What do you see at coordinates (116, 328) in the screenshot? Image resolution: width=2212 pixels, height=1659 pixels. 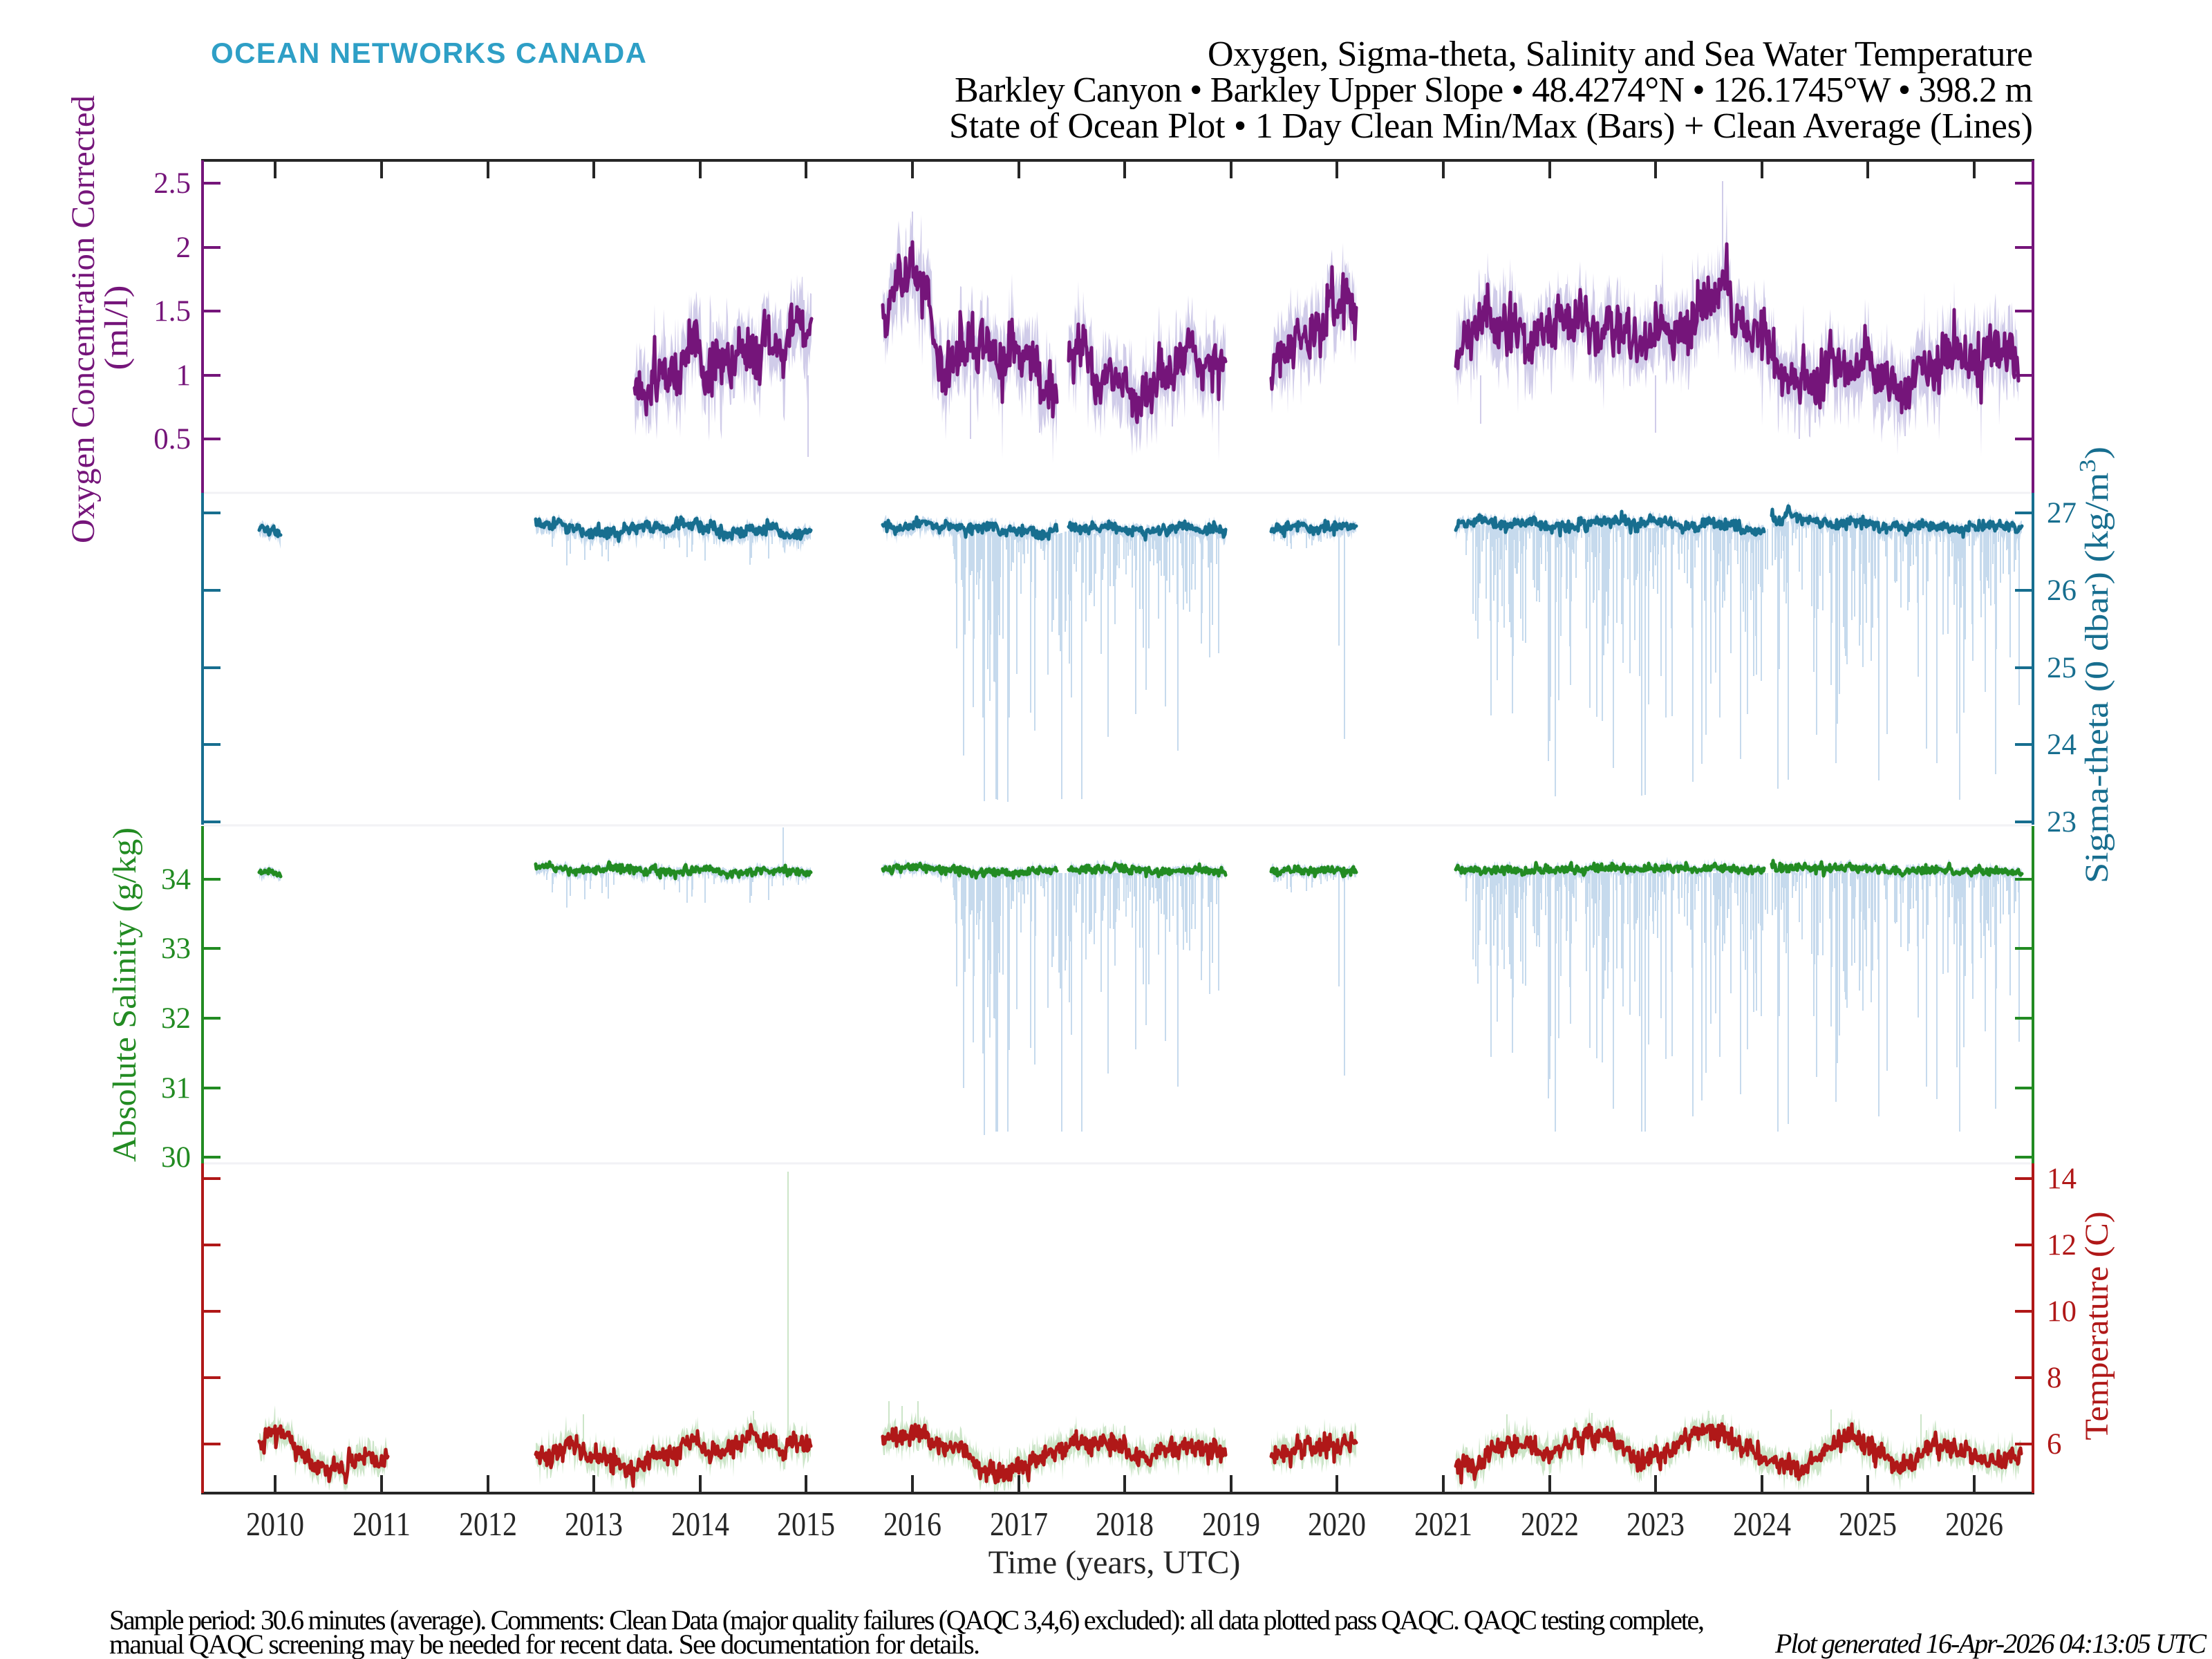 I see `svg-text: (ml/l)` at bounding box center [116, 328].